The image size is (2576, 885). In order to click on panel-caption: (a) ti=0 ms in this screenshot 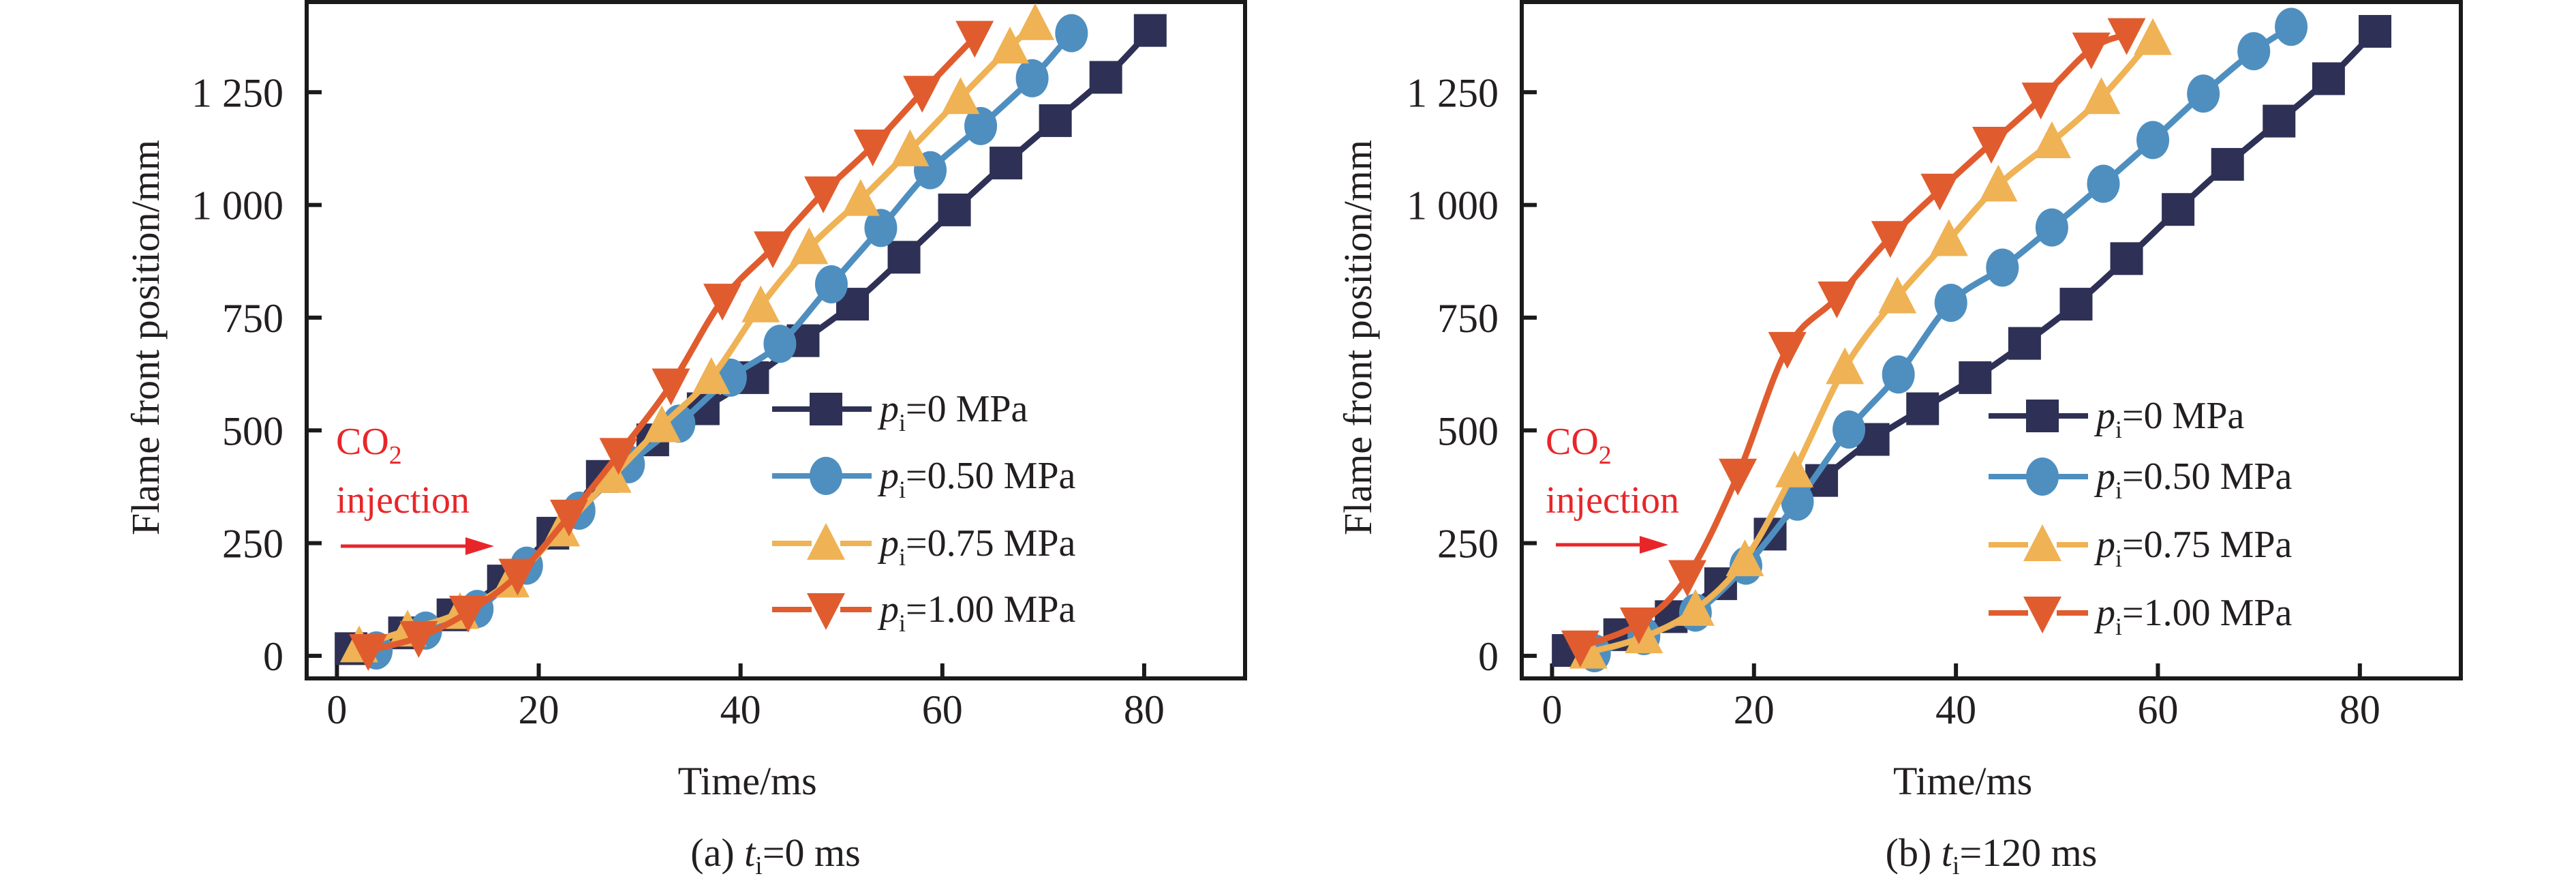, I will do `click(775, 855)`.